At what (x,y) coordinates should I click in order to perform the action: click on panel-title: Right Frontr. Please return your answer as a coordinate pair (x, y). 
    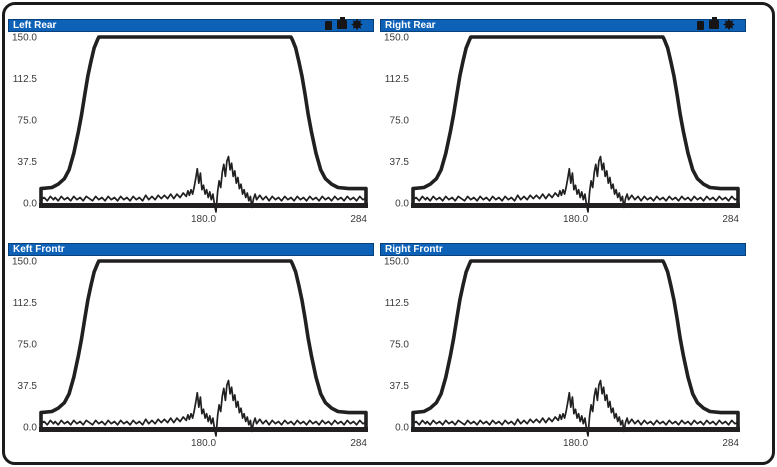
    Looking at the image, I should click on (414, 249).